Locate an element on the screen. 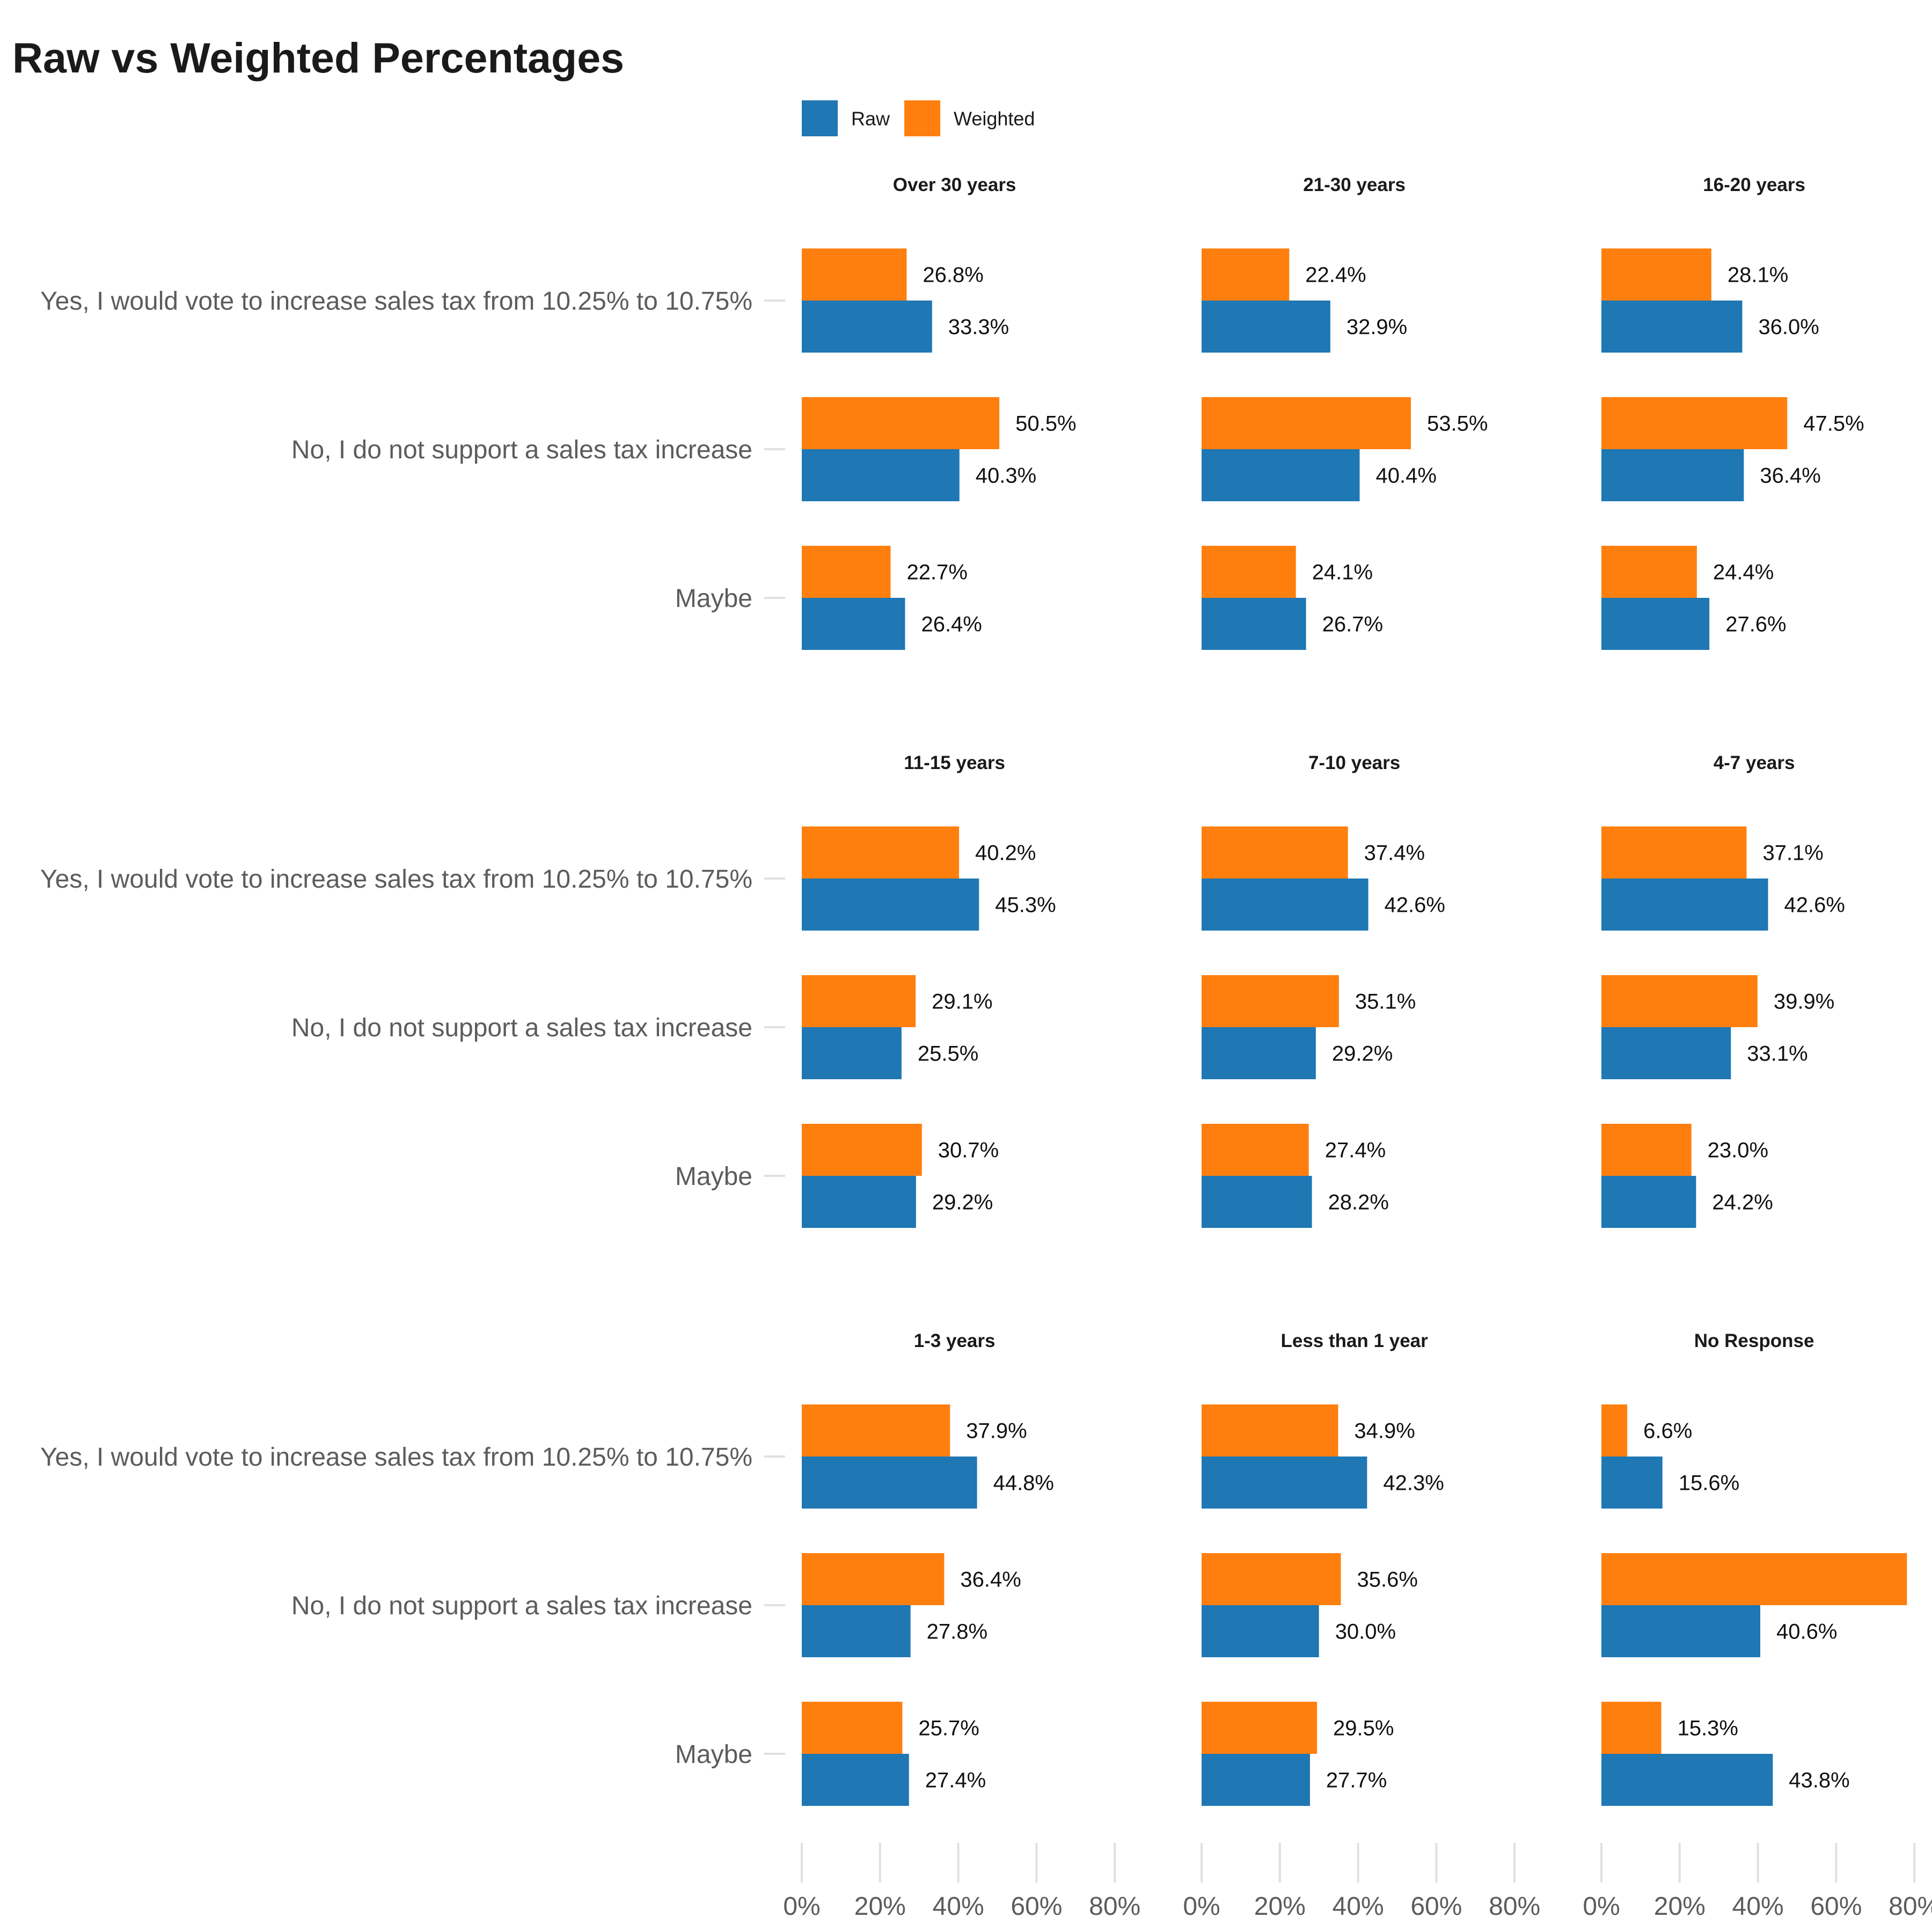 Image resolution: width=1932 pixels, height=1932 pixels. bar-1-3-years-raw is located at coordinates (855, 1780).